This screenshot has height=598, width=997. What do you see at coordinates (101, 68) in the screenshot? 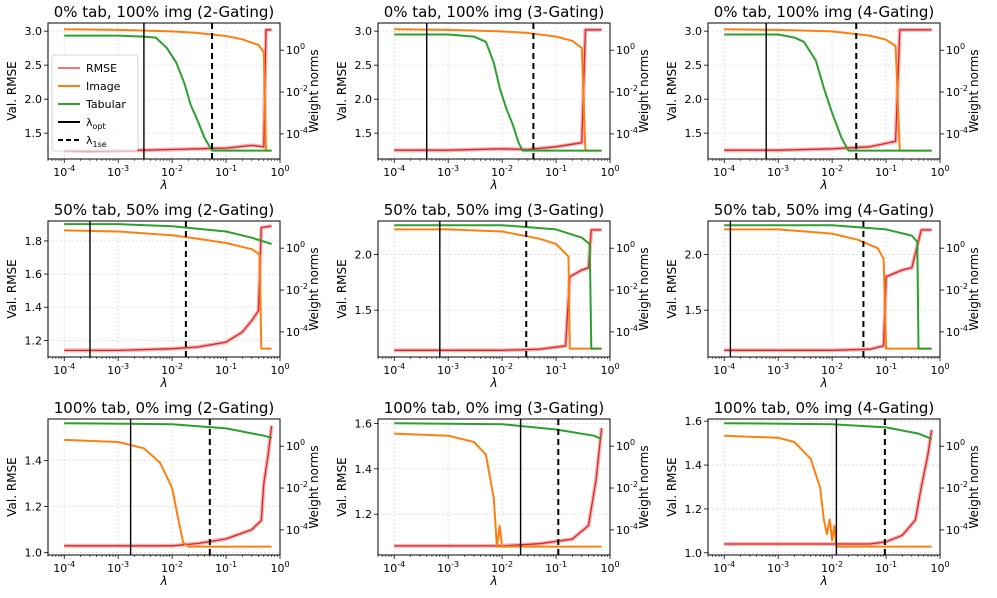
I see `legend-label: RMSE` at bounding box center [101, 68].